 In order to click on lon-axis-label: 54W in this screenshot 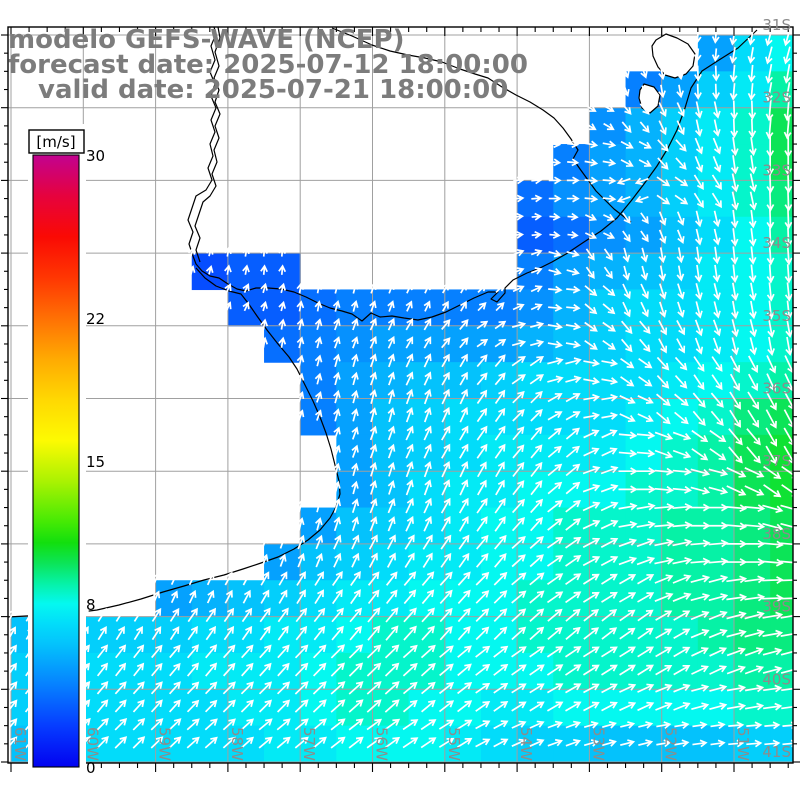, I will do `click(526, 744)`.